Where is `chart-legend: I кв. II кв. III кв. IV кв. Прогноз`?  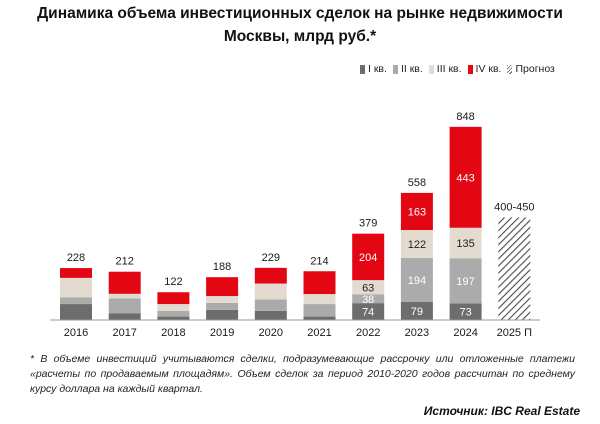 chart-legend: I кв. II кв. III кв. IV кв. Прогноз is located at coordinates (457, 69).